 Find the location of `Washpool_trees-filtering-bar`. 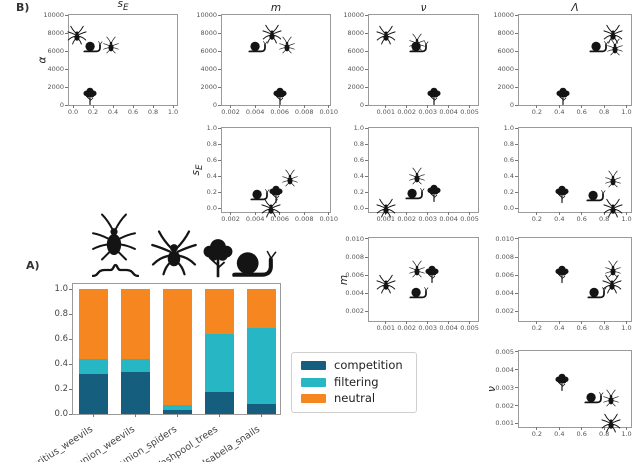

Washpool_trees-filtering-bar is located at coordinates (219, 363).